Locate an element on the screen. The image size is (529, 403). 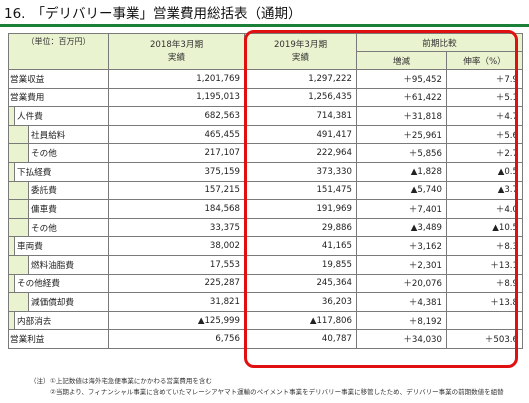
column-header-2019: 2019年3月期 実績 is located at coordinates (300, 51).